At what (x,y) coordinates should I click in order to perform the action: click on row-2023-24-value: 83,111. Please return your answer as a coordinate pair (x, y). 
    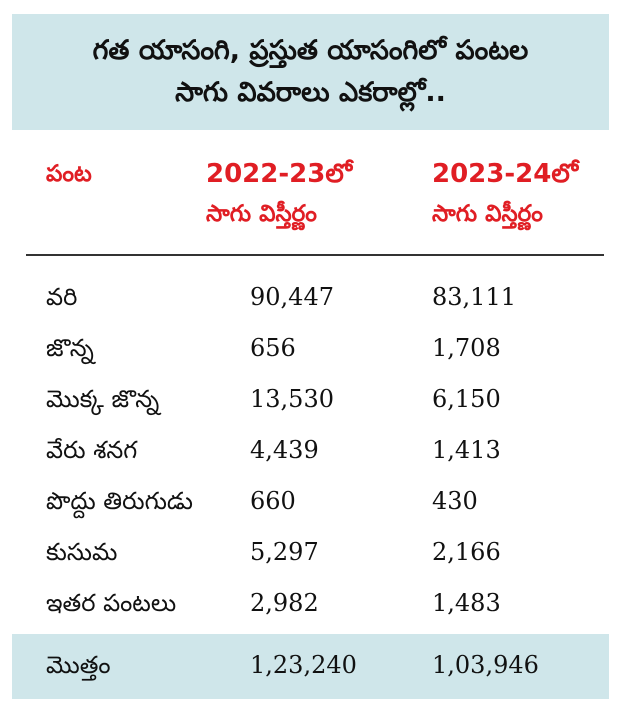
    Looking at the image, I should click on (474, 297).